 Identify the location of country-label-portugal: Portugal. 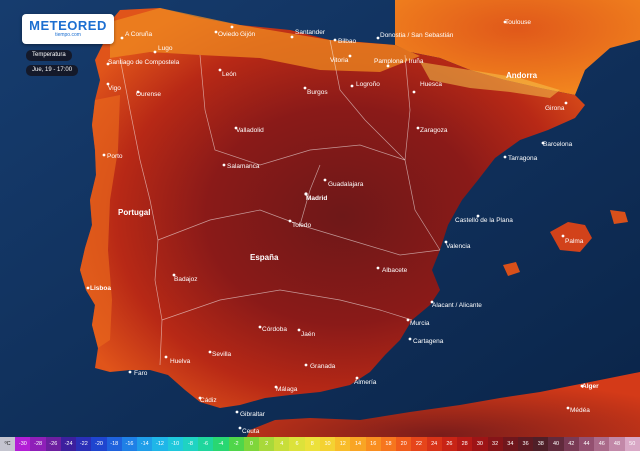
(134, 212).